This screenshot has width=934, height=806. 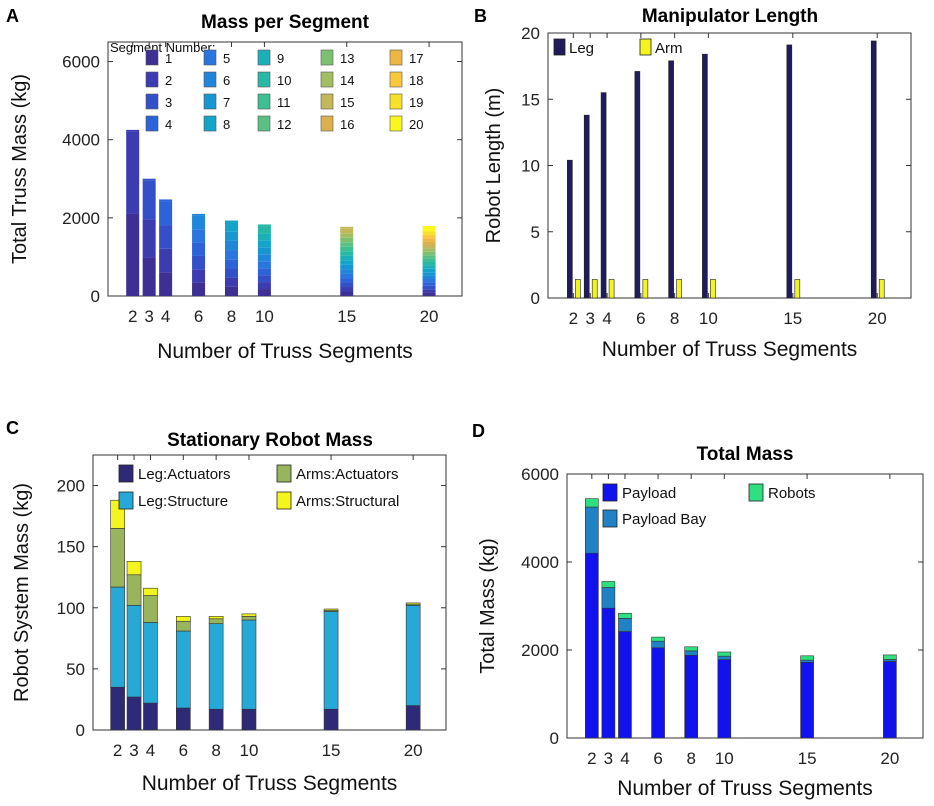 What do you see at coordinates (530, 99) in the screenshot?
I see `y-tick-label: 15` at bounding box center [530, 99].